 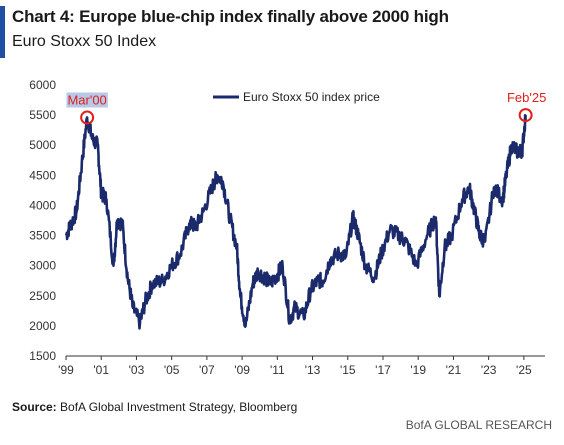 What do you see at coordinates (101, 370) in the screenshot?
I see `x-tick-label: '01` at bounding box center [101, 370].